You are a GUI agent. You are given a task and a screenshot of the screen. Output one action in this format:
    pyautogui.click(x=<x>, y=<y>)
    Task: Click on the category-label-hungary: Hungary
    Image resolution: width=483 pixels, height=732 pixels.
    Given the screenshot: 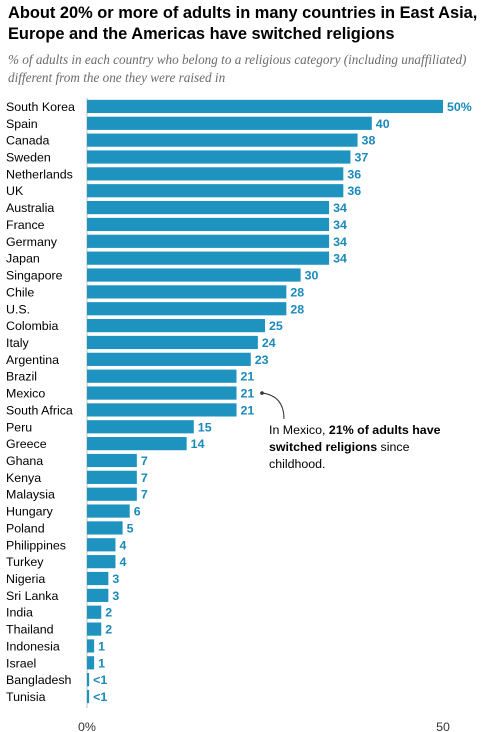 What is the action you would take?
    pyautogui.click(x=30, y=512)
    